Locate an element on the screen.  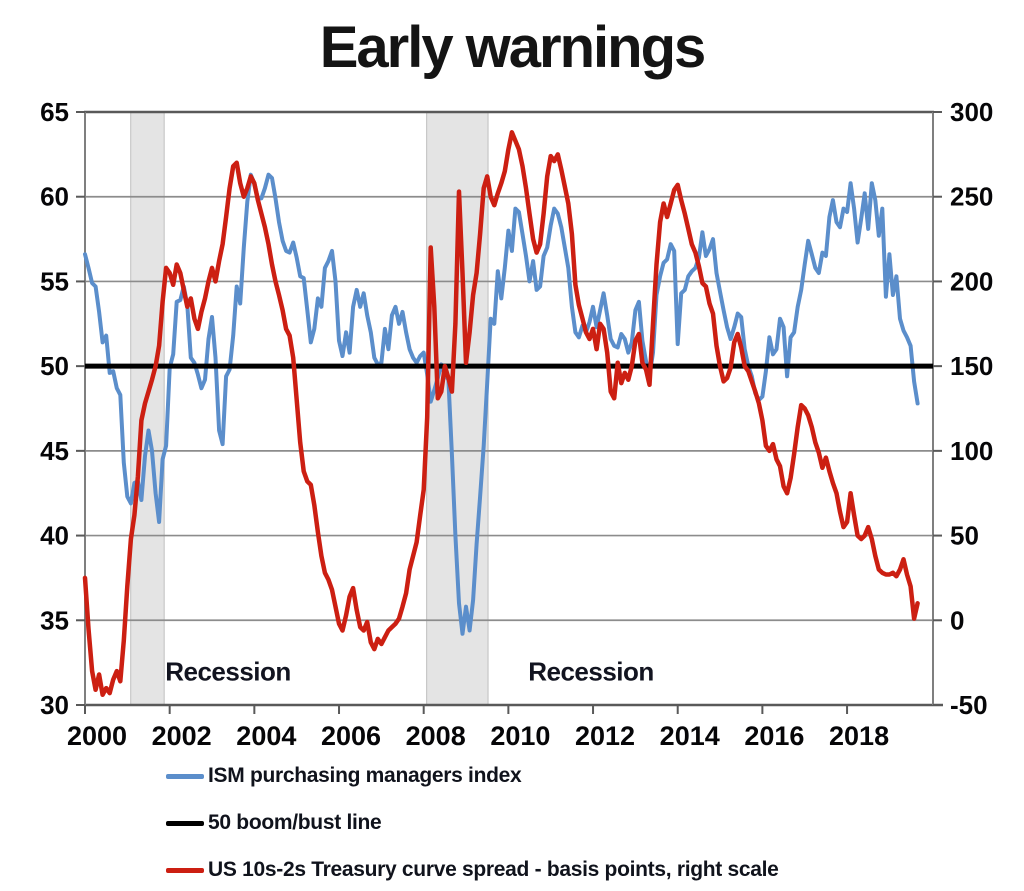
x-axis-label-2004: 2004 is located at coordinates (266, 736).